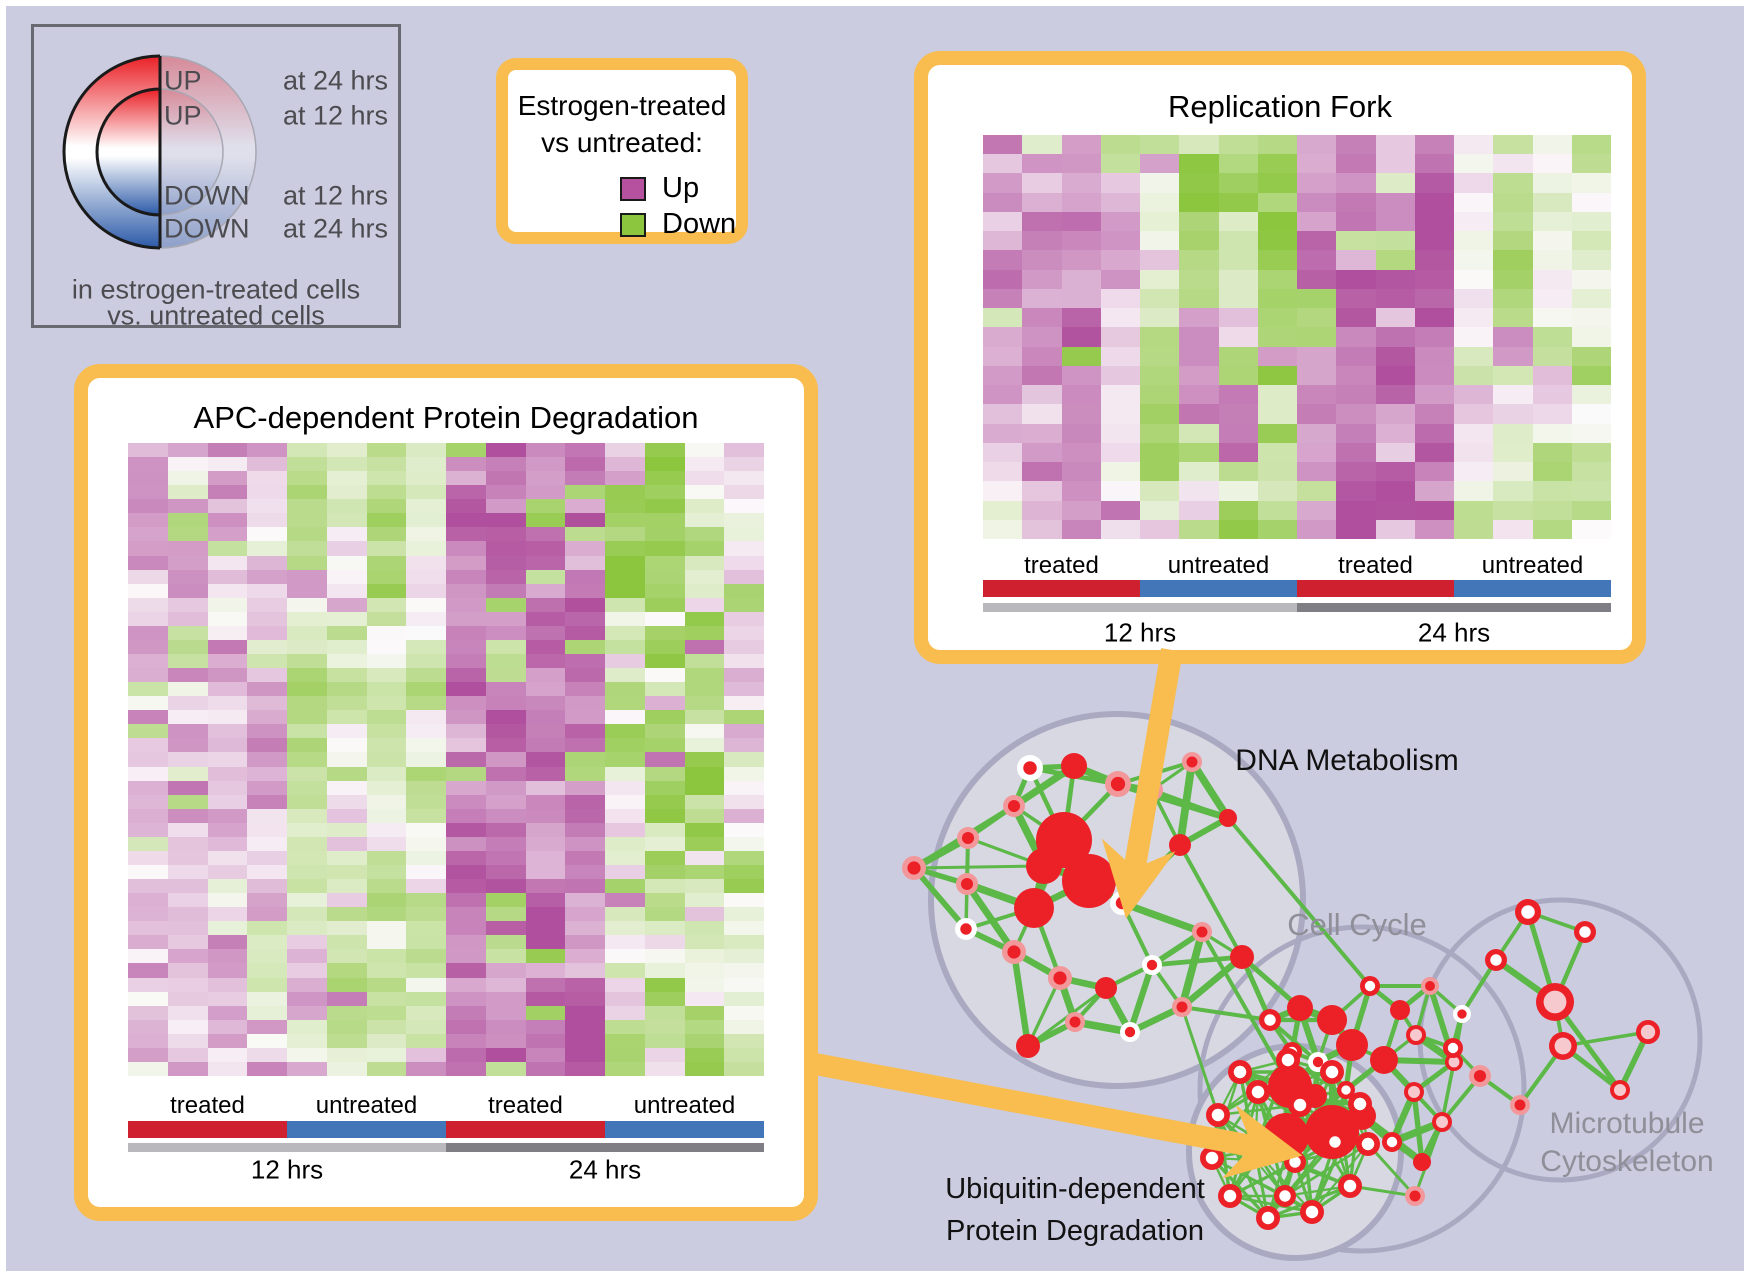  I want to click on up-down-circle-glyph, so click(161, 152).